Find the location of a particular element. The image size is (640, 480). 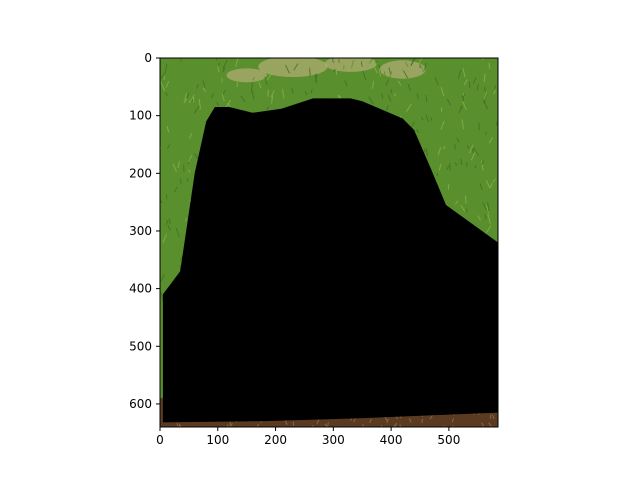

x-tick-label: 0 is located at coordinates (160, 440).